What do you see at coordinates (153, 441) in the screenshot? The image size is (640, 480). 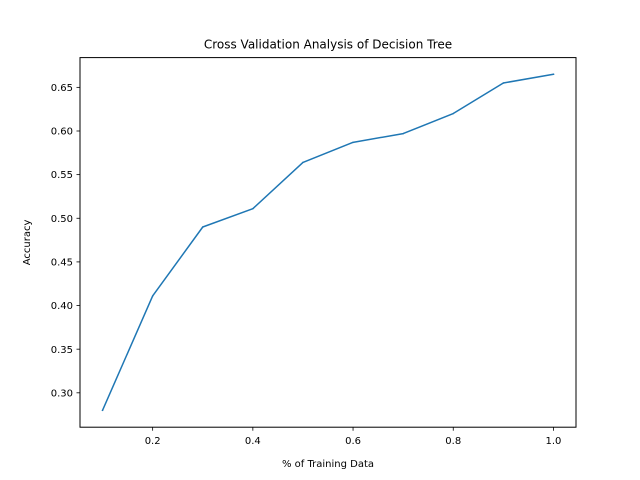 I see `x-tick-label: 0.2` at bounding box center [153, 441].